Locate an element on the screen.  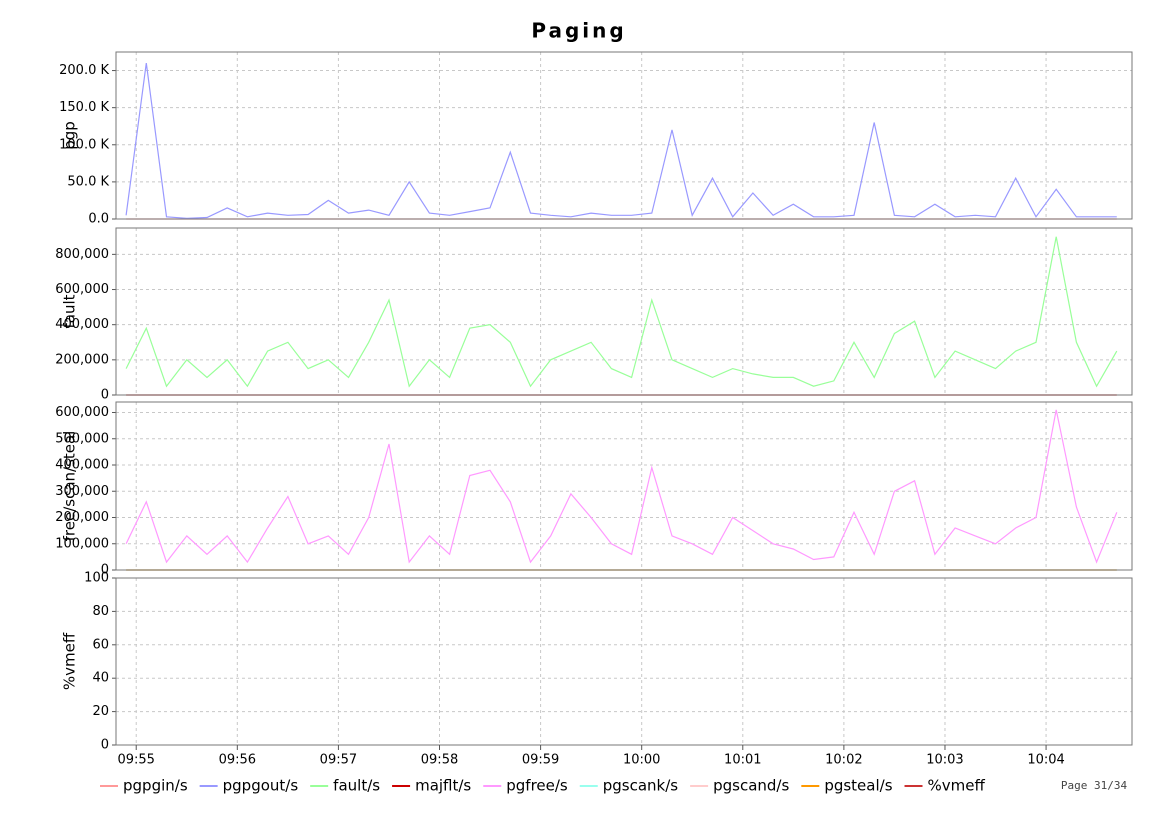
x-tick-label: 10:00 is located at coordinates (641, 760).